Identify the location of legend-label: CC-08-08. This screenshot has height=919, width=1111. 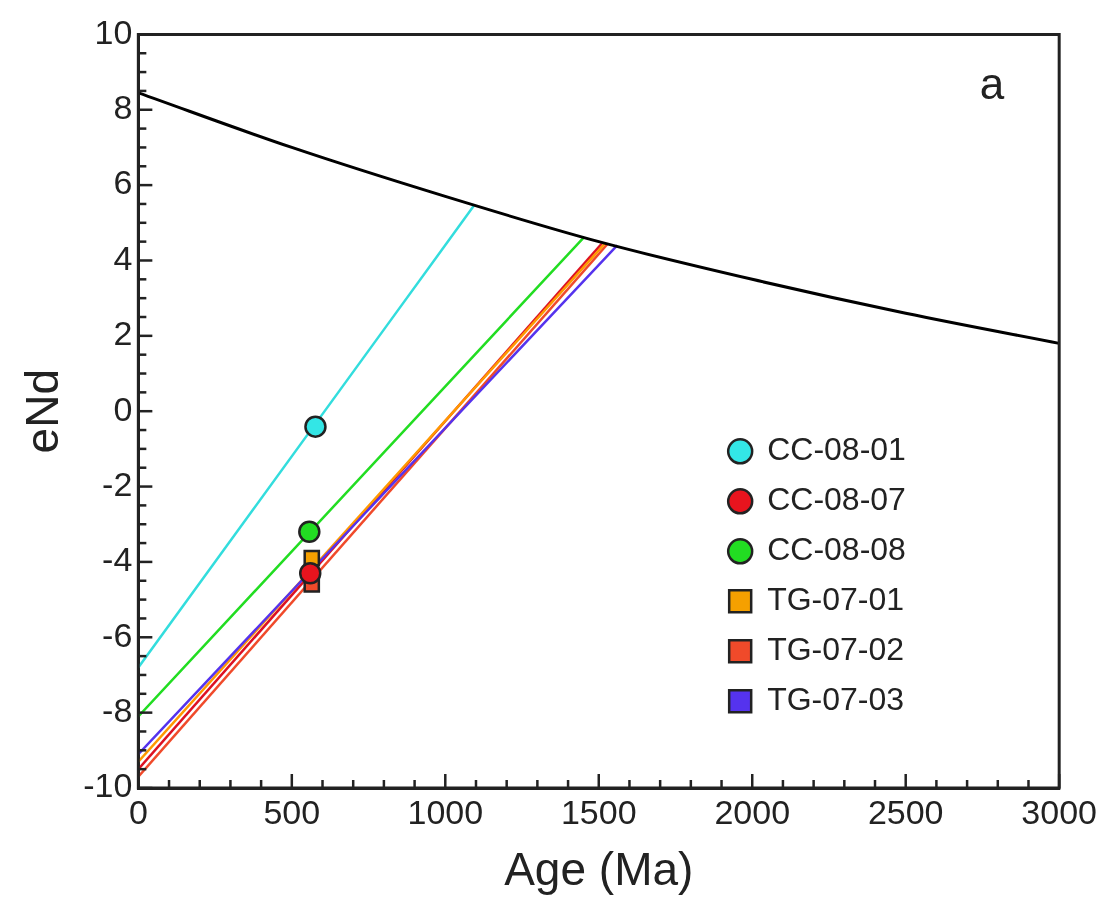
(836, 549).